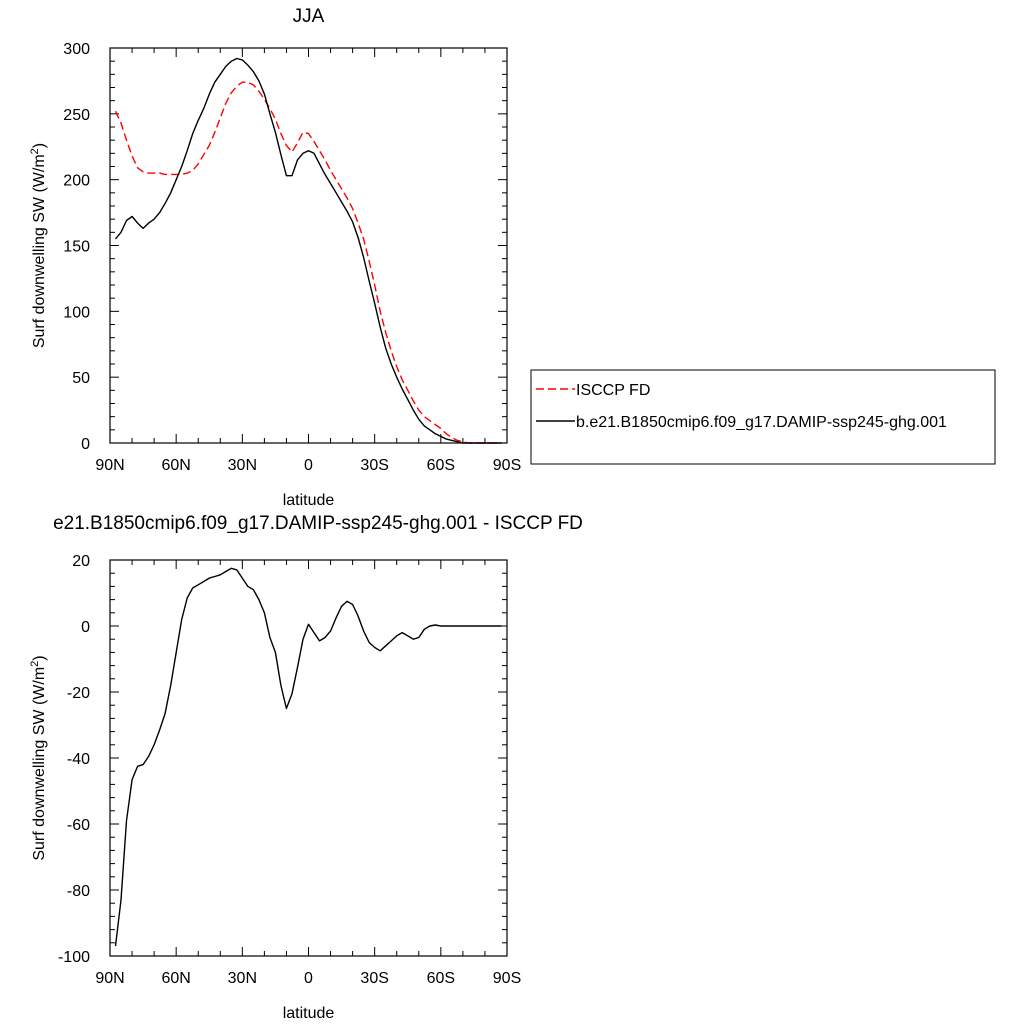 The width and height of the screenshot is (1024, 1024). I want to click on chart-title: JJA, so click(309, 16).